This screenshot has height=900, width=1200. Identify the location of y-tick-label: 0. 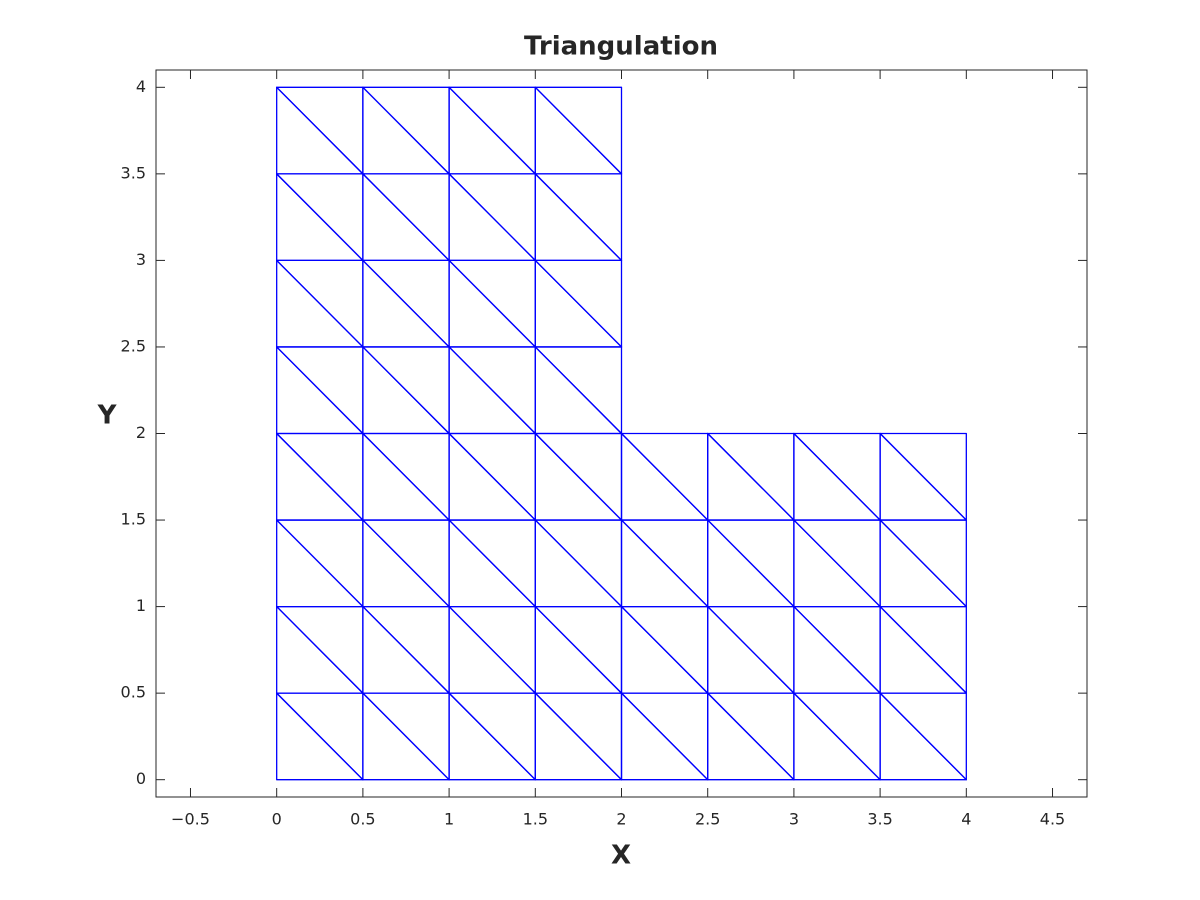
(141, 778).